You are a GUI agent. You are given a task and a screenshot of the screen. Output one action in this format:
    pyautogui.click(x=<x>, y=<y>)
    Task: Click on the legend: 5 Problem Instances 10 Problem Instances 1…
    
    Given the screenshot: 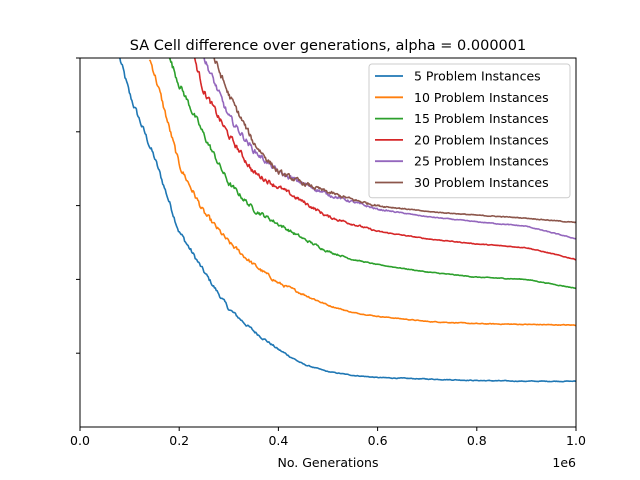 What is the action you would take?
    pyautogui.click(x=469, y=131)
    